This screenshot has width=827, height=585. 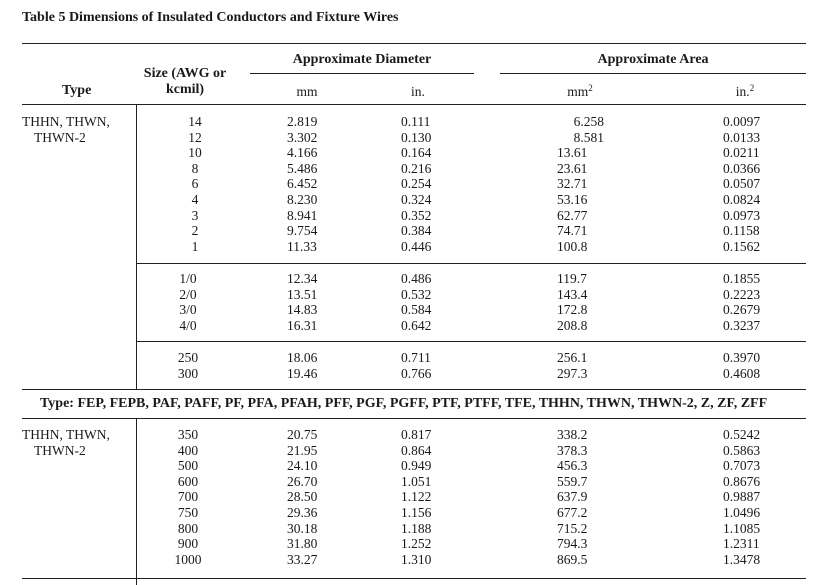 What do you see at coordinates (742, 434) in the screenshot?
I see `in2-cell: 0.5242` at bounding box center [742, 434].